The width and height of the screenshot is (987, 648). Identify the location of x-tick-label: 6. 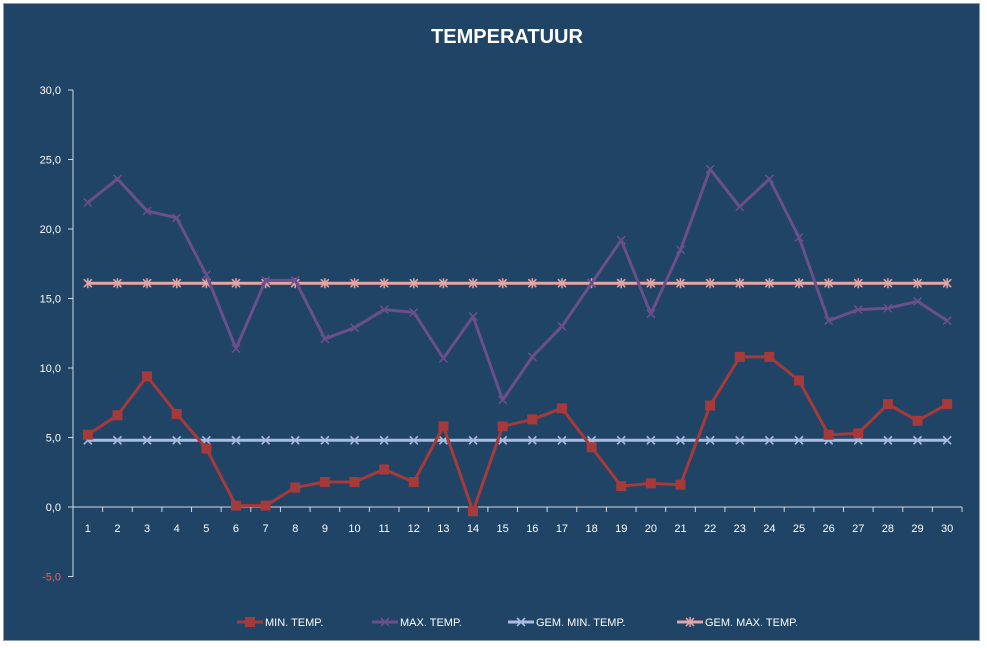
(236, 529).